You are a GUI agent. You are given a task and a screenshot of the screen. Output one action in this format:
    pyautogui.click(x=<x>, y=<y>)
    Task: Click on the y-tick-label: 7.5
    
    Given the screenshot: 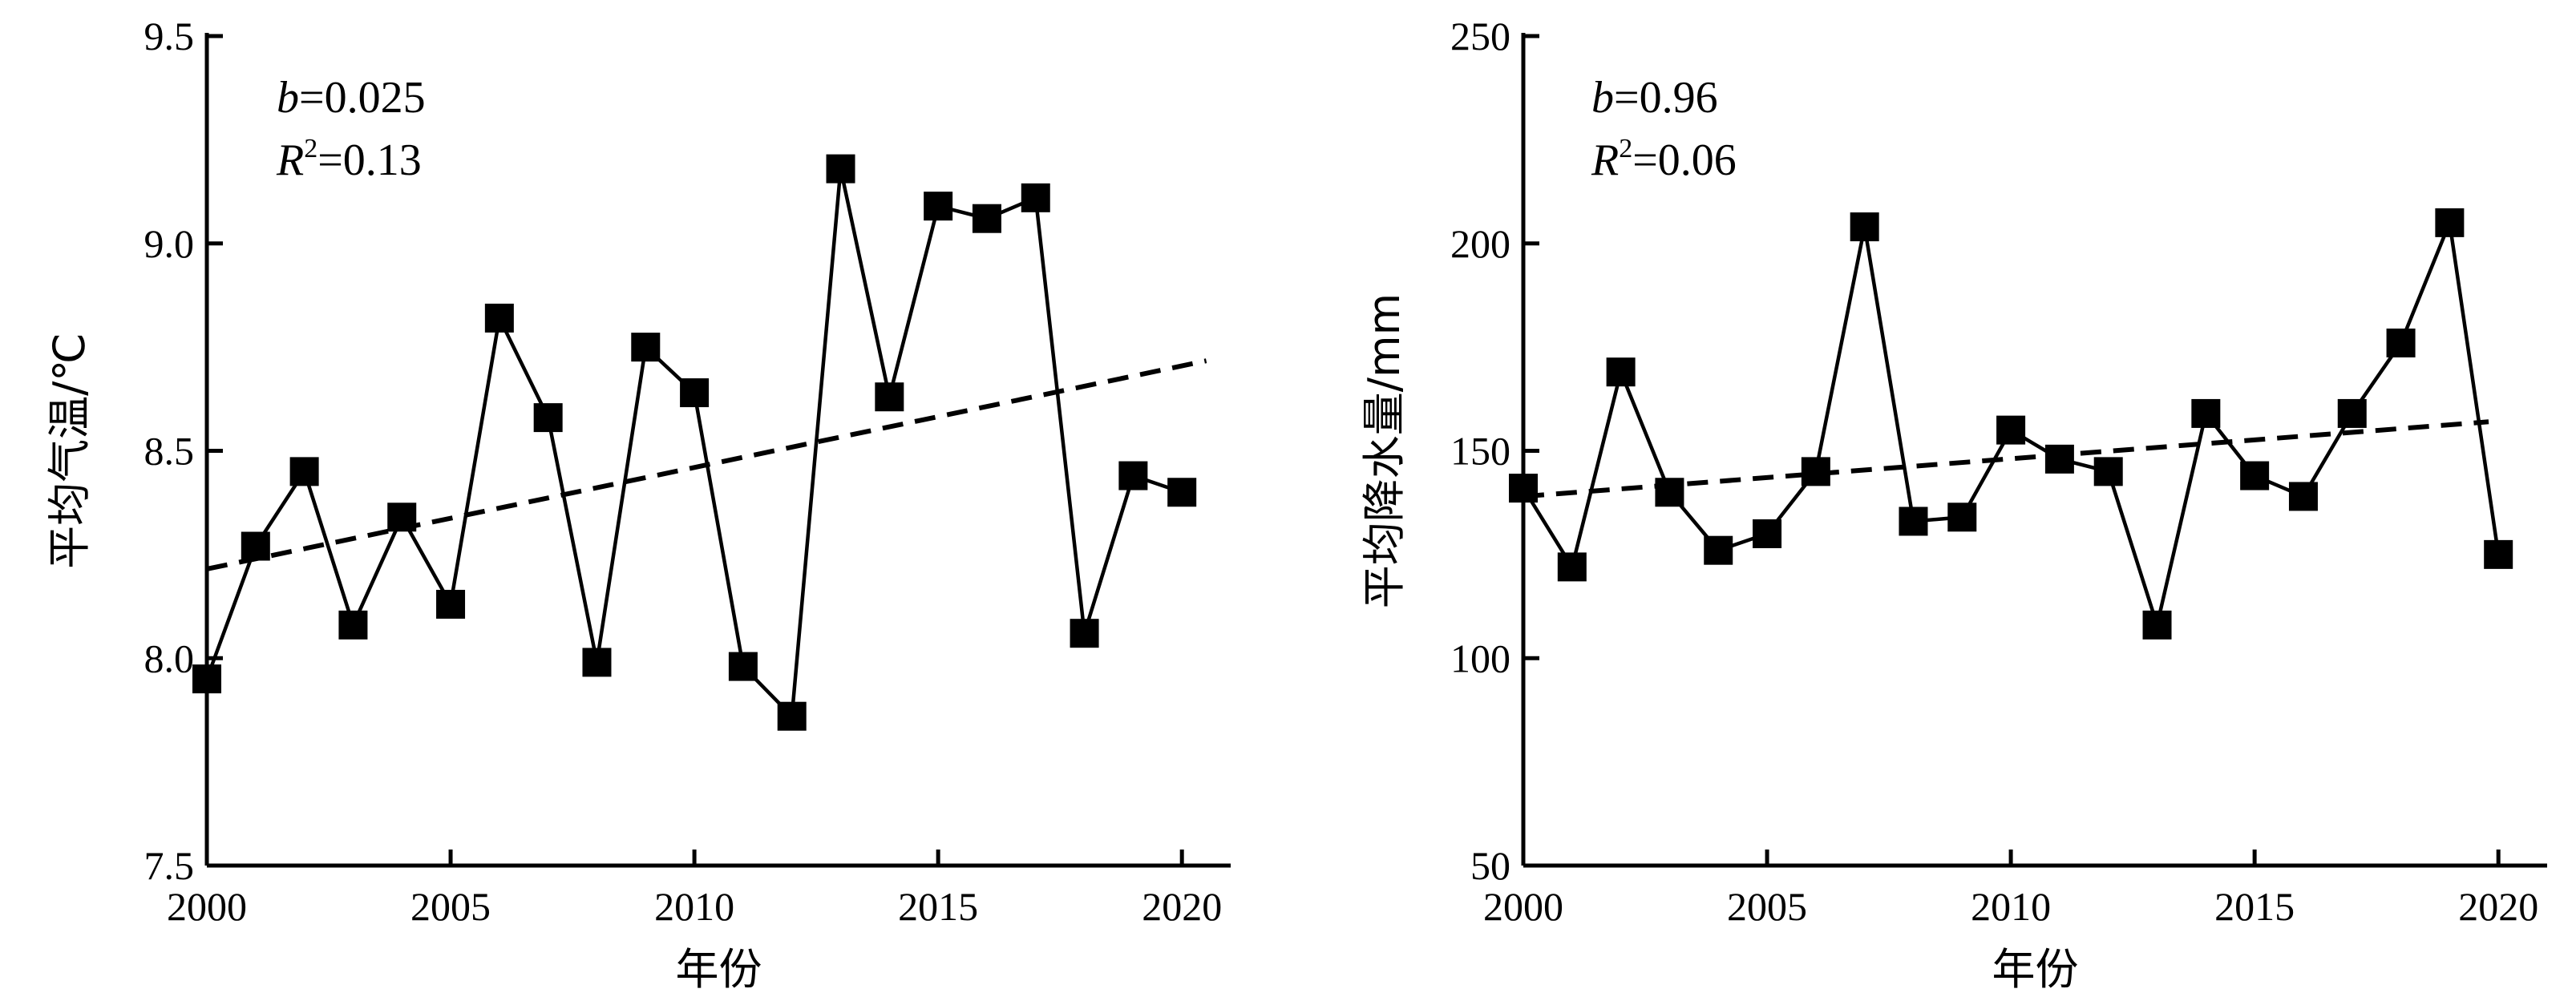 What is the action you would take?
    pyautogui.click(x=169, y=866)
    